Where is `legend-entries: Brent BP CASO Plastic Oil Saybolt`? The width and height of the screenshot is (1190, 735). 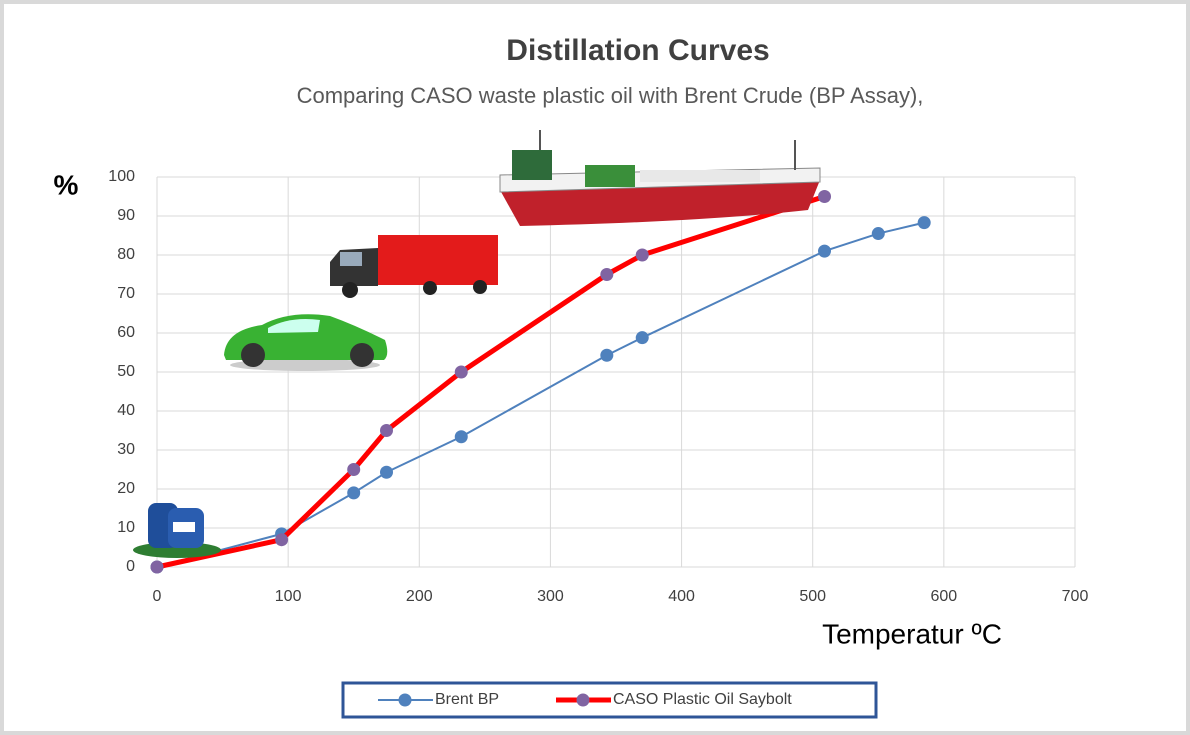
legend-entries: Brent BP CASO Plastic Oil Saybolt is located at coordinates (585, 699).